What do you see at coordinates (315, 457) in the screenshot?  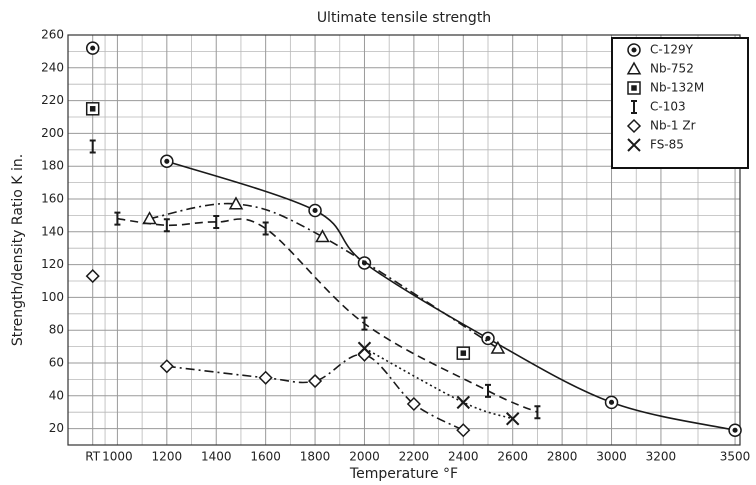 I see `x-tick-label: 1800` at bounding box center [315, 457].